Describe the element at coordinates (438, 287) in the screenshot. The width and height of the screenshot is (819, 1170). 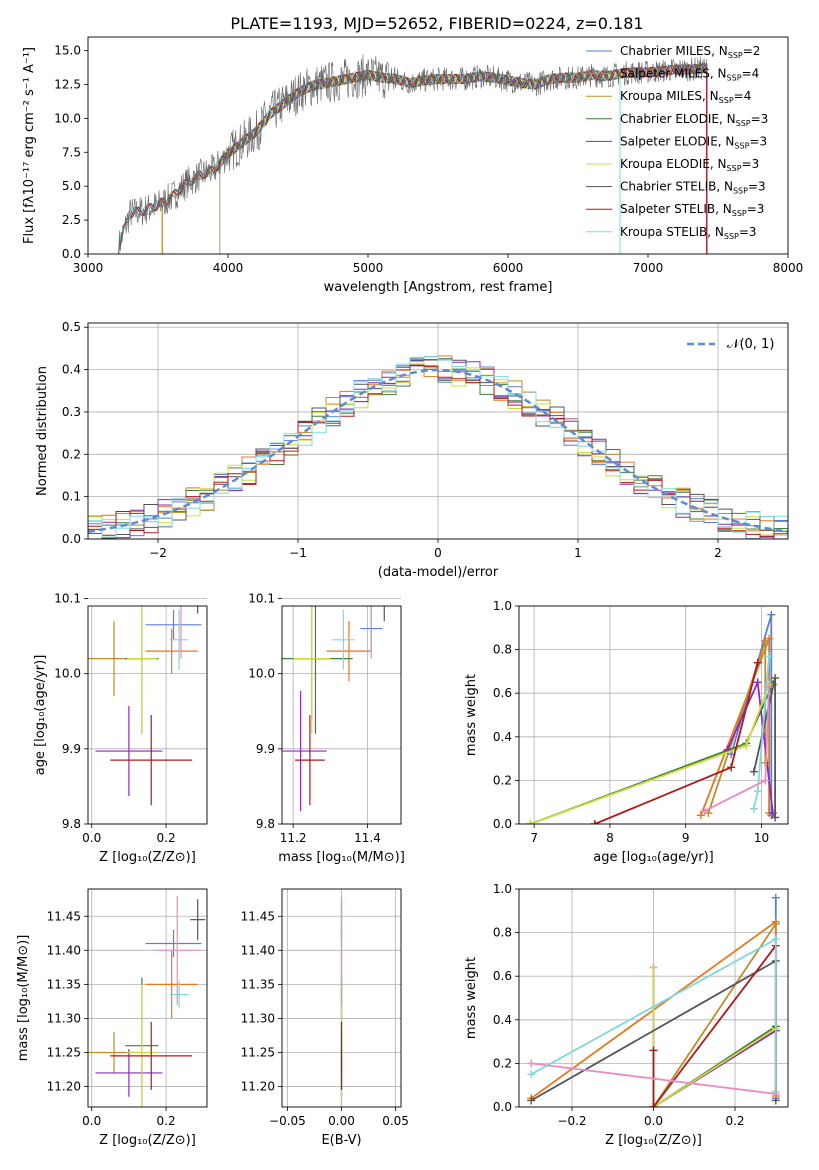
I see `x-axis-label: wavelength [Angstrom, rest frame]` at that location.